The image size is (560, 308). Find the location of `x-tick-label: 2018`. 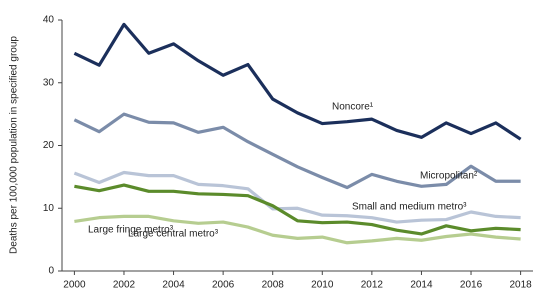

x-tick-label: 2018 is located at coordinates (520, 285).